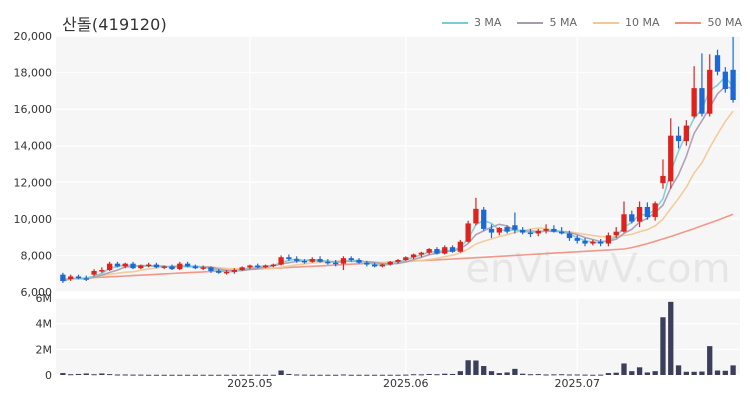 The height and width of the screenshot is (400, 750). Describe the element at coordinates (625, 22) in the screenshot. I see `legend-item-ma10: 10 MA` at that location.